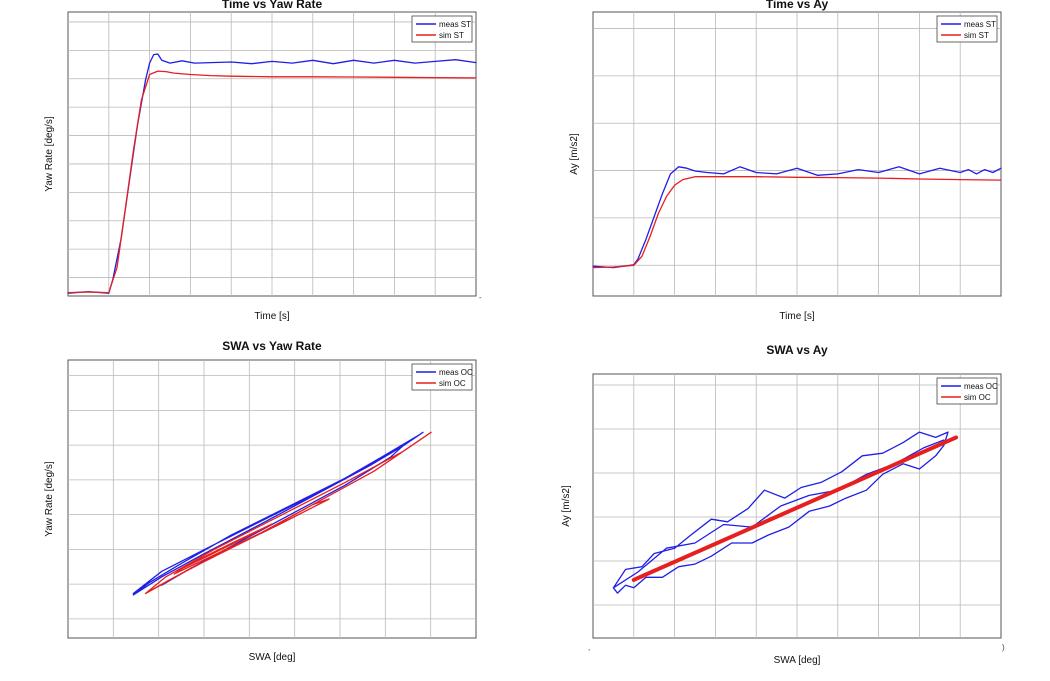  What do you see at coordinates (272, 346) in the screenshot?
I see `chart-title: SWA vs Yaw Rate` at bounding box center [272, 346].